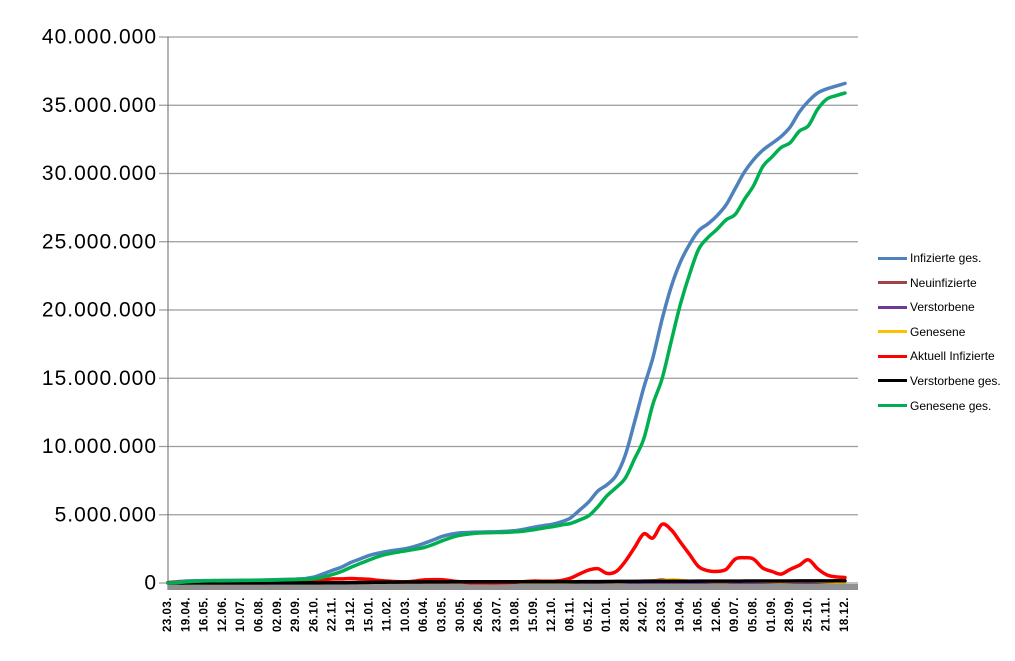  What do you see at coordinates (99, 378) in the screenshot?
I see `y-tick-label: 15.000.000` at bounding box center [99, 378].